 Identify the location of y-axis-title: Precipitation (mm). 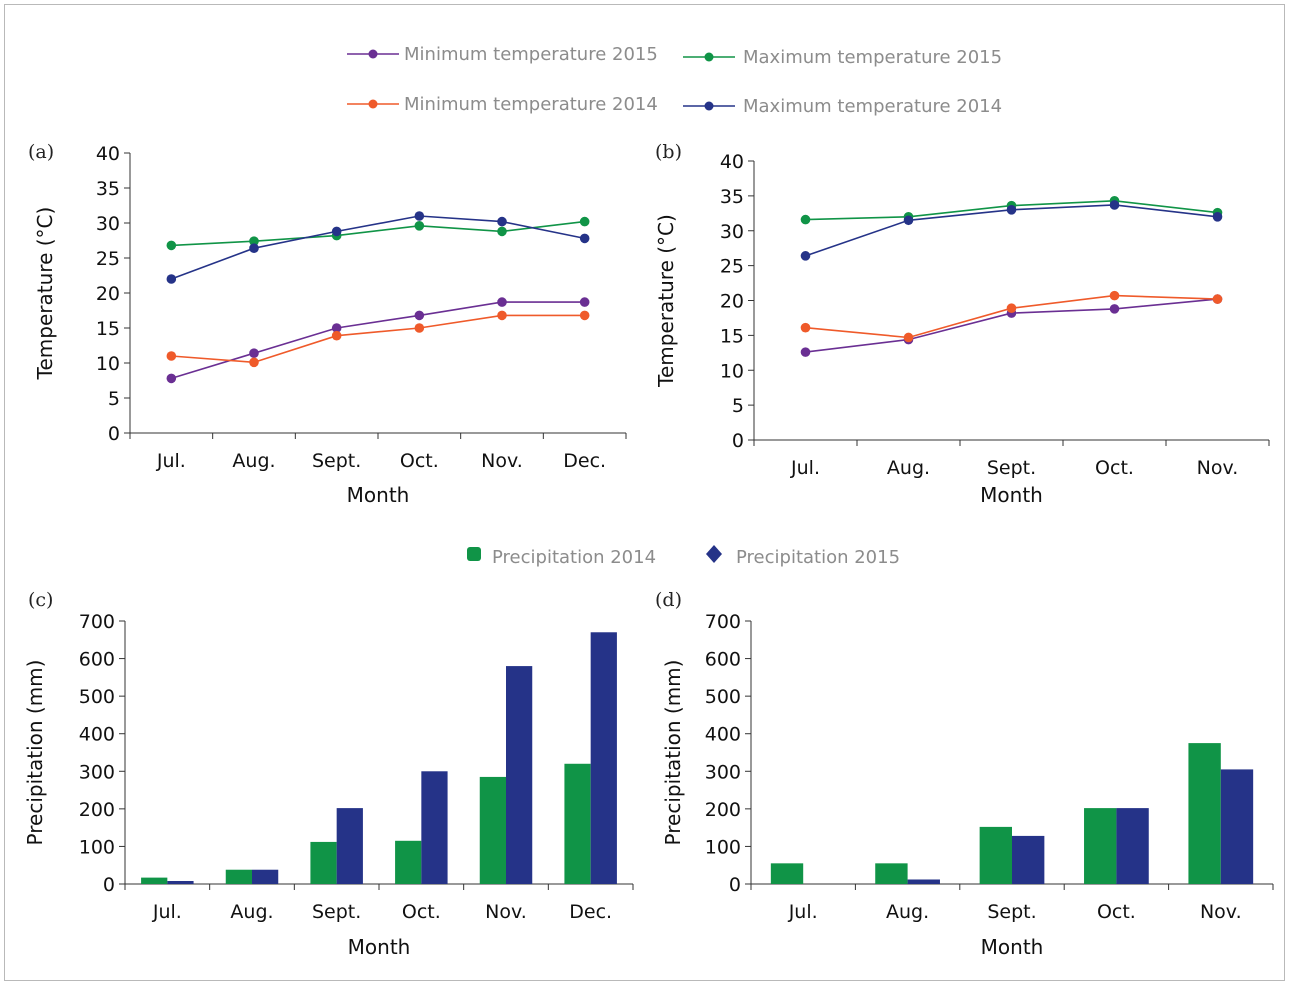
(35, 753).